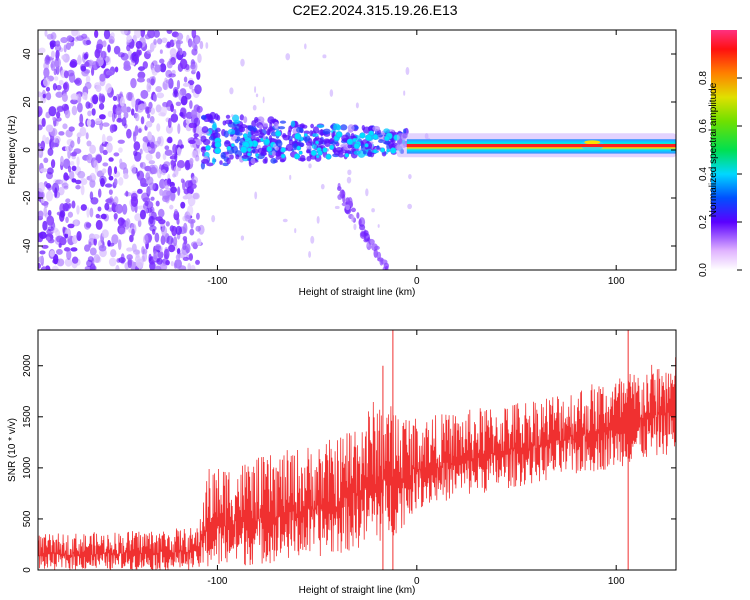  What do you see at coordinates (27, 102) in the screenshot?
I see `spectrogram-y-tick-label: 20` at bounding box center [27, 102].